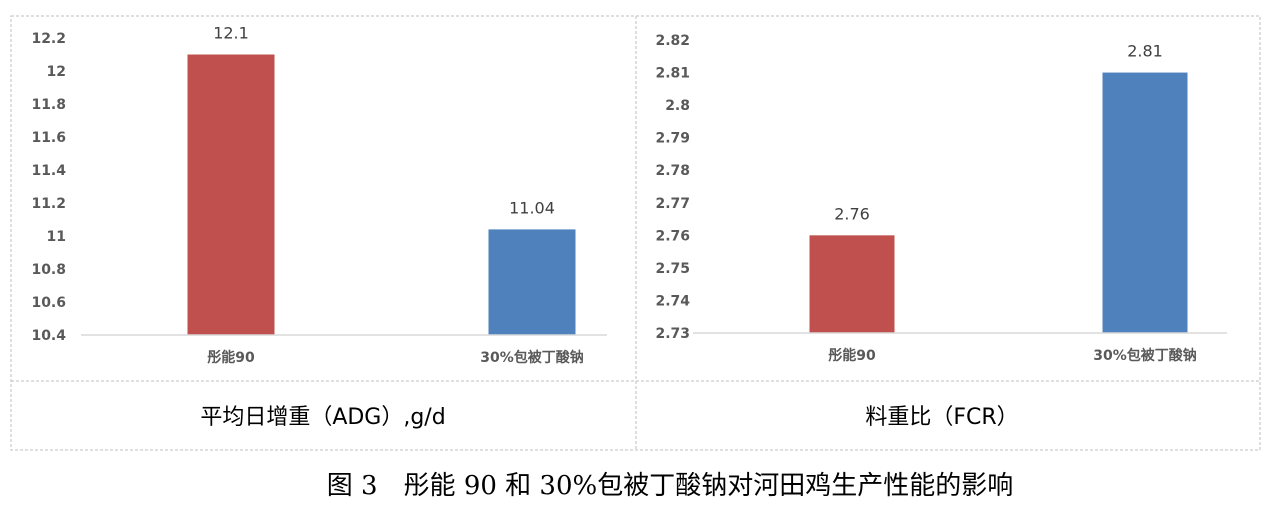 This screenshot has height=508, width=1272. What do you see at coordinates (672, 236) in the screenshot?
I see `y-tick-label: 2.76` at bounding box center [672, 236].